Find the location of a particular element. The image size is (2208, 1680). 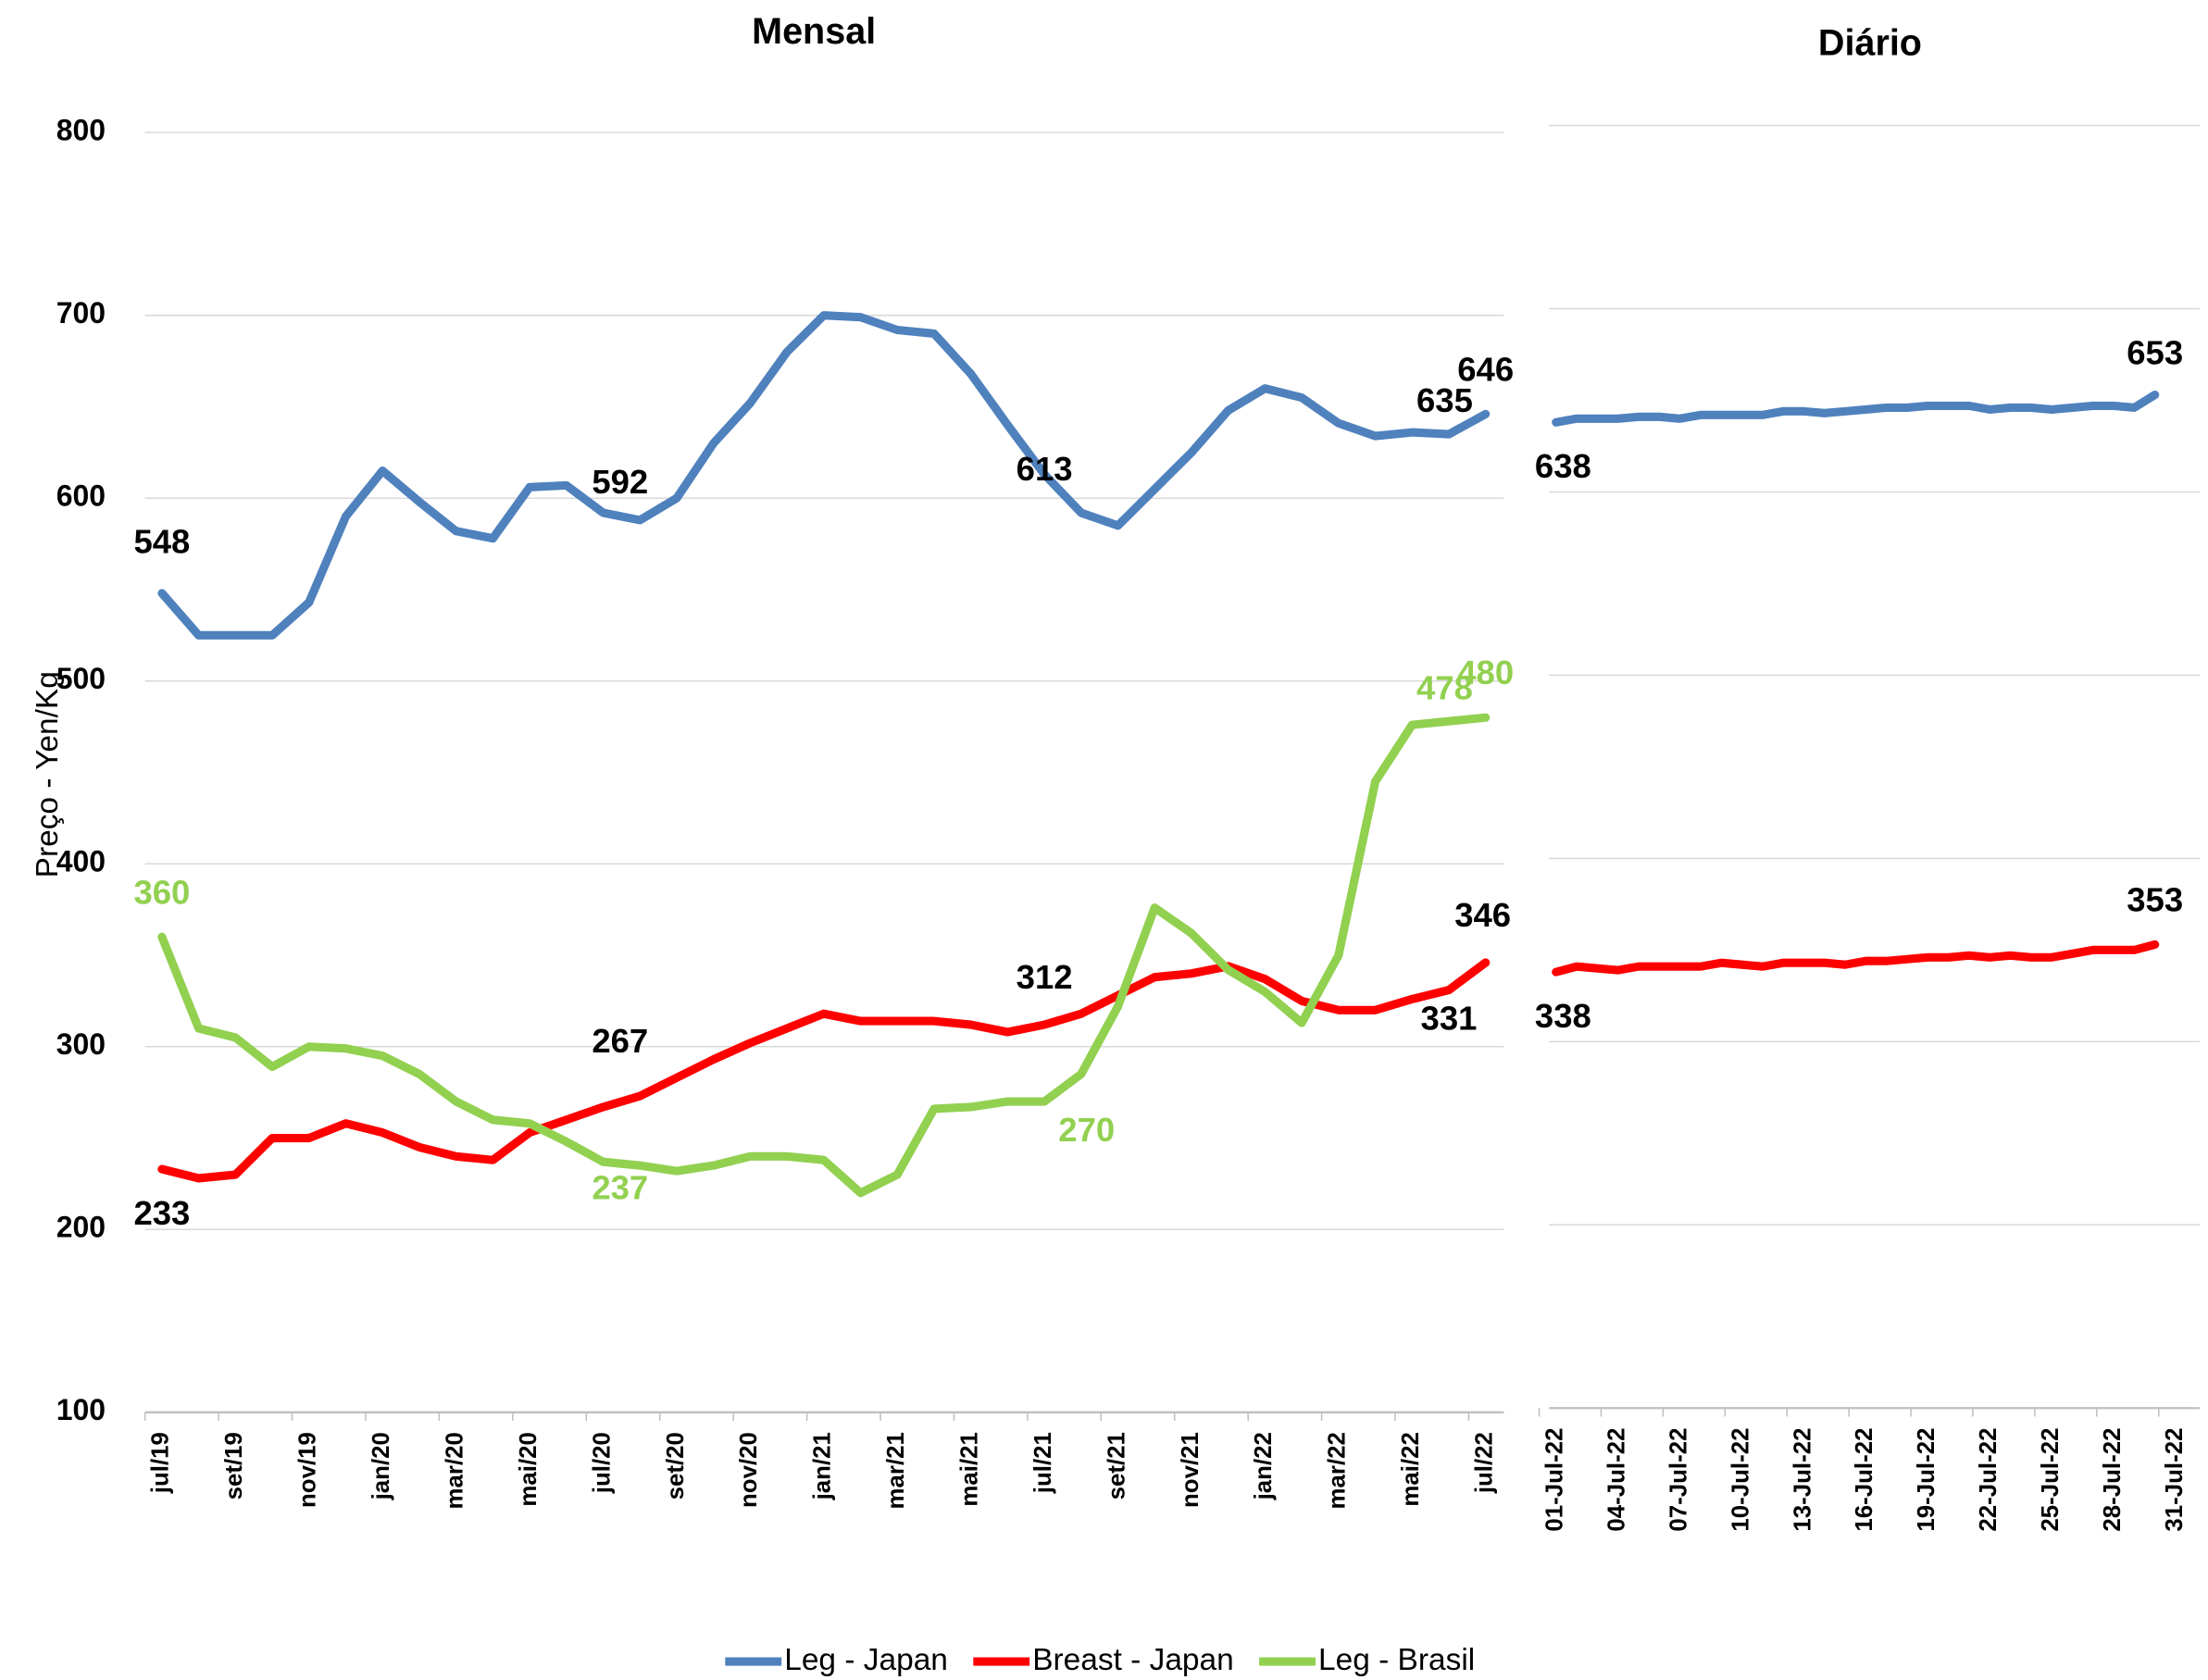

data-label: 270 is located at coordinates (1086, 1130).